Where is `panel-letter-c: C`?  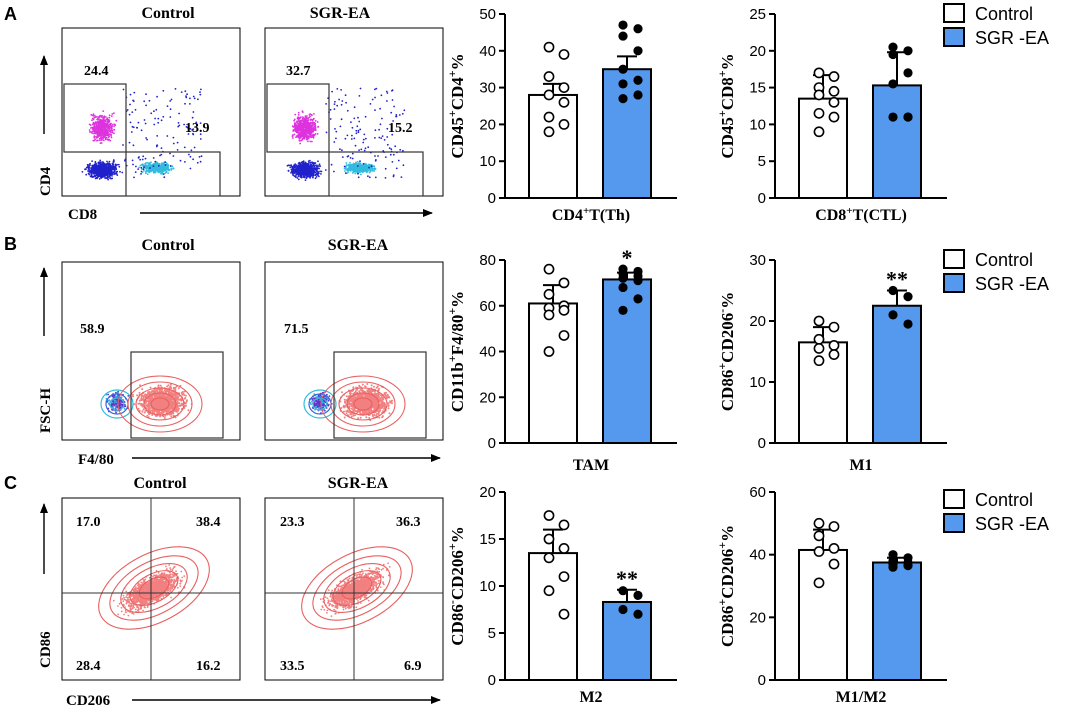
panel-letter-c: C is located at coordinates (10, 483).